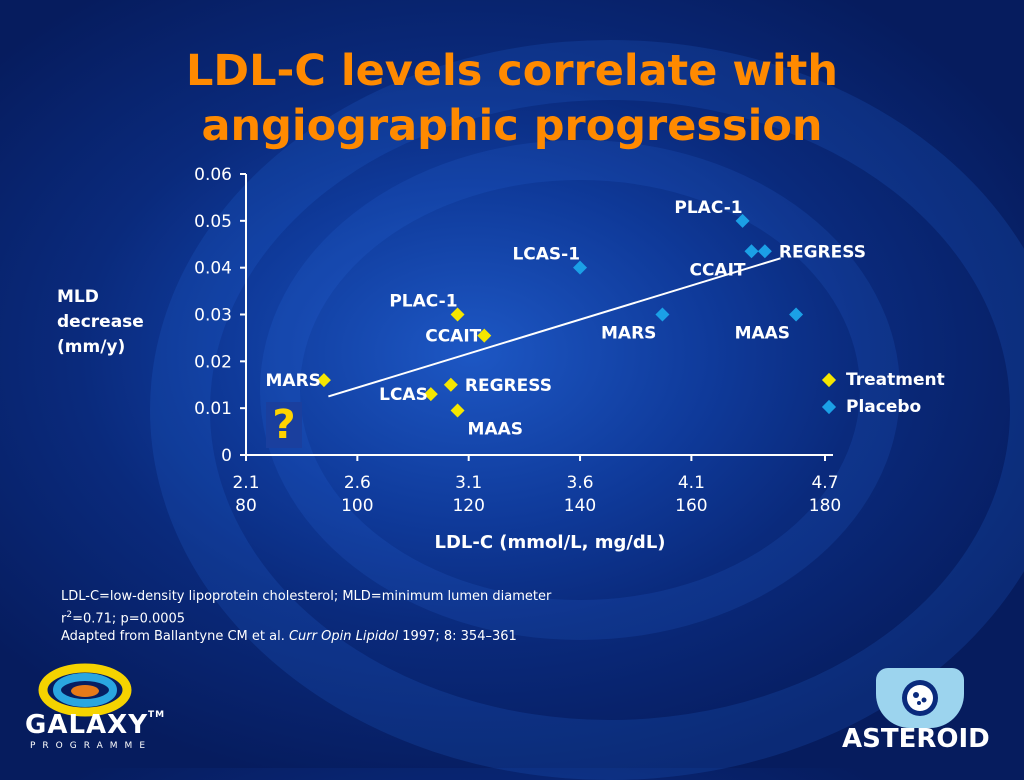  Describe the element at coordinates (580, 506) in the screenshot. I see `x-tick-label-mgdl: 140` at that location.